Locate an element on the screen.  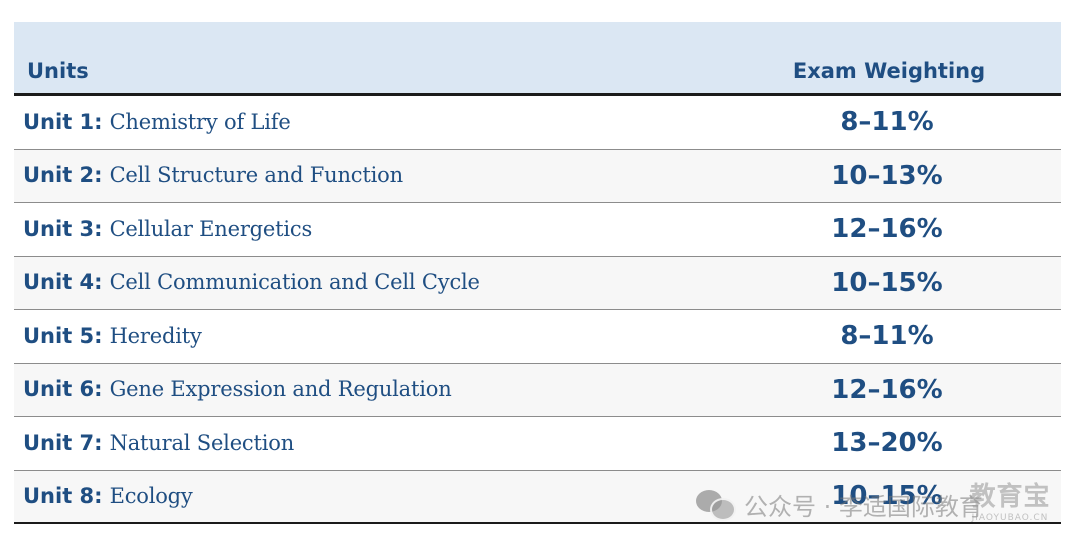
table-row: Unit 3: Cellular Energetics 12–16% is located at coordinates (537, 230).